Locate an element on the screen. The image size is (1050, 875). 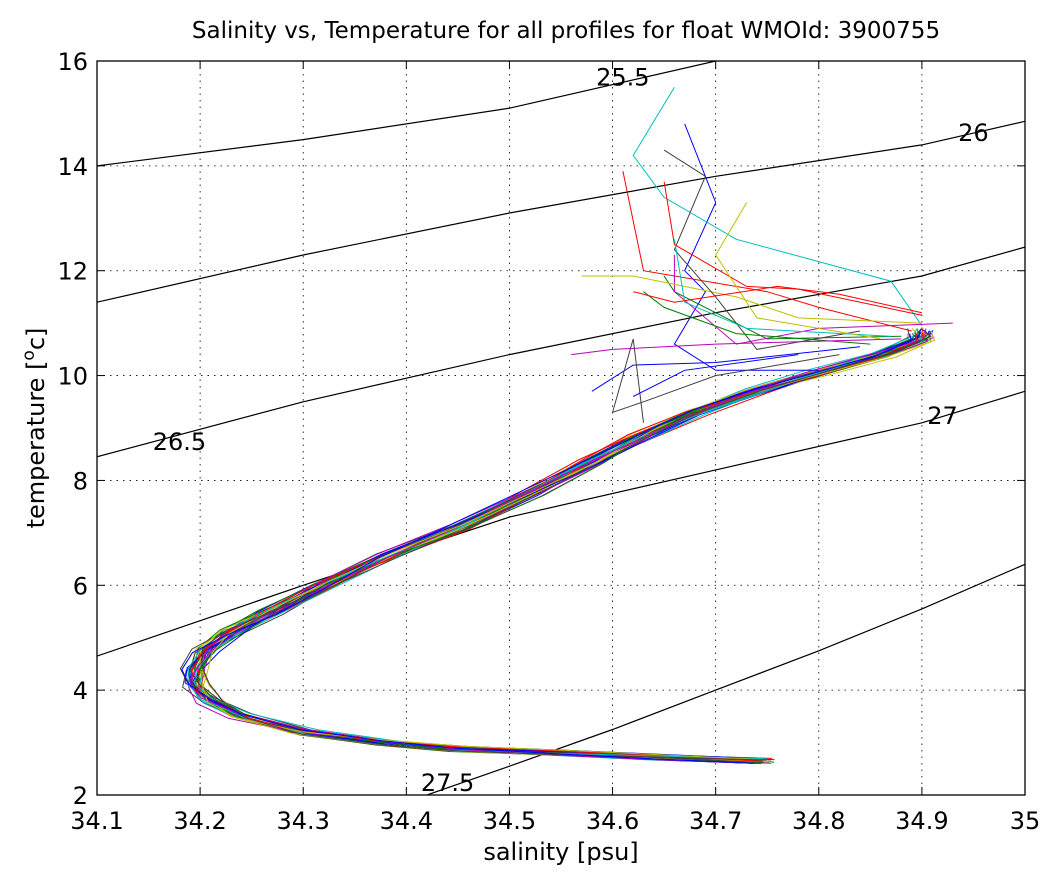
y-axis-label: temperature [oc] is located at coordinates (34, 428).